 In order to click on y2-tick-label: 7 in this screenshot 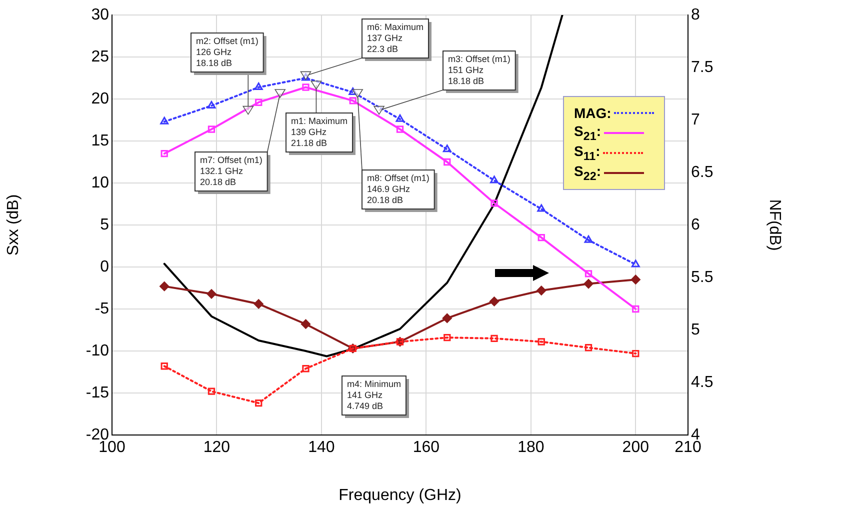, I will do `click(695, 119)`.